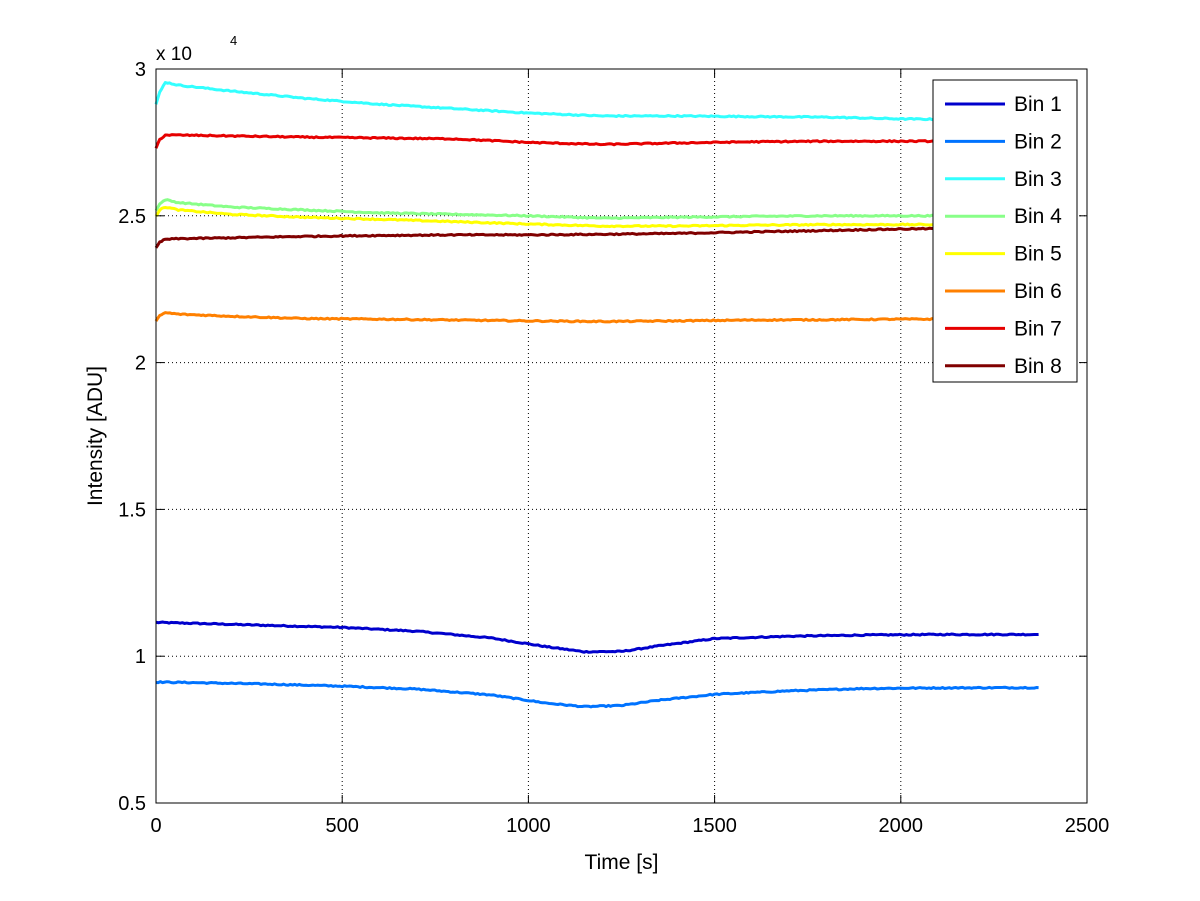 The image size is (1200, 901). What do you see at coordinates (1087, 826) in the screenshot?
I see `x-tick-label: 2500` at bounding box center [1087, 826].